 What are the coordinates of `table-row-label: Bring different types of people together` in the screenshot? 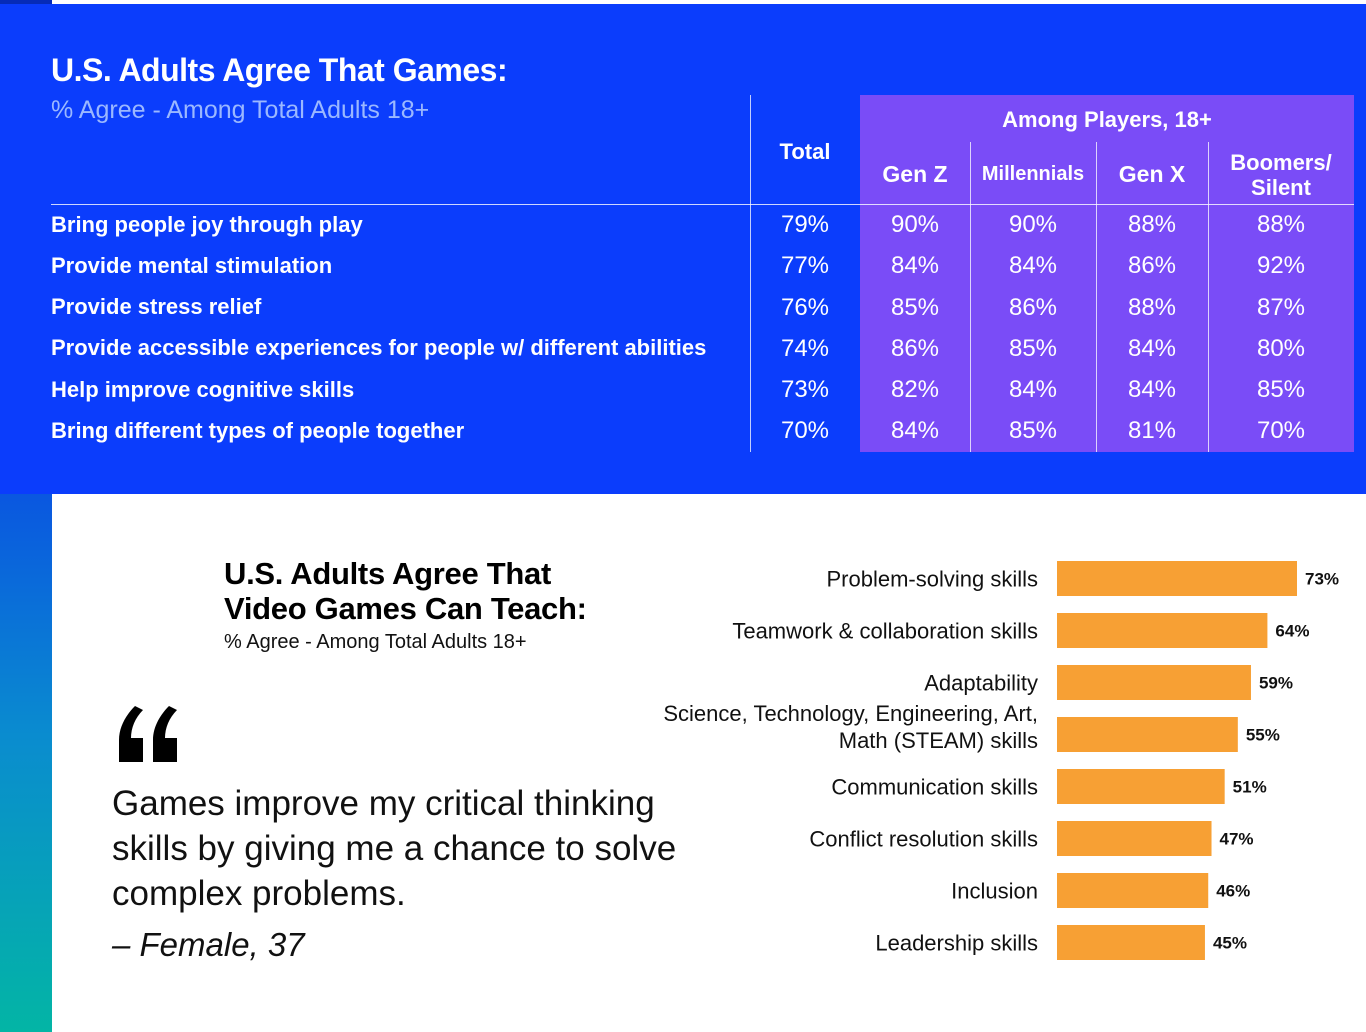 It's located at (258, 430).